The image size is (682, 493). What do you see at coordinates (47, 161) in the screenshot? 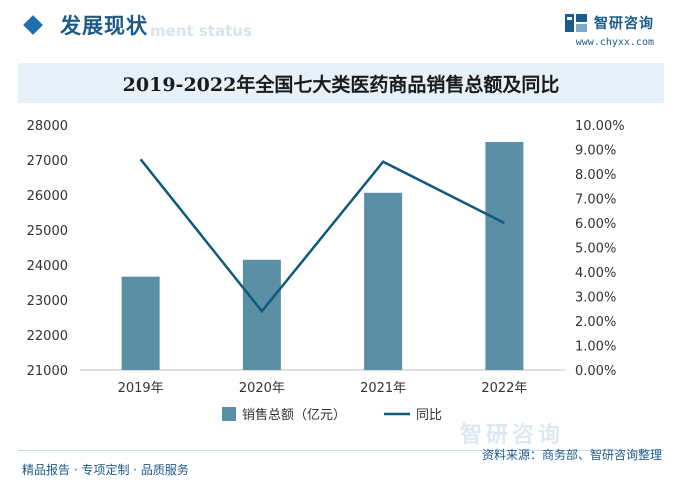
I see `y-left-tick-label: 27000` at bounding box center [47, 161].